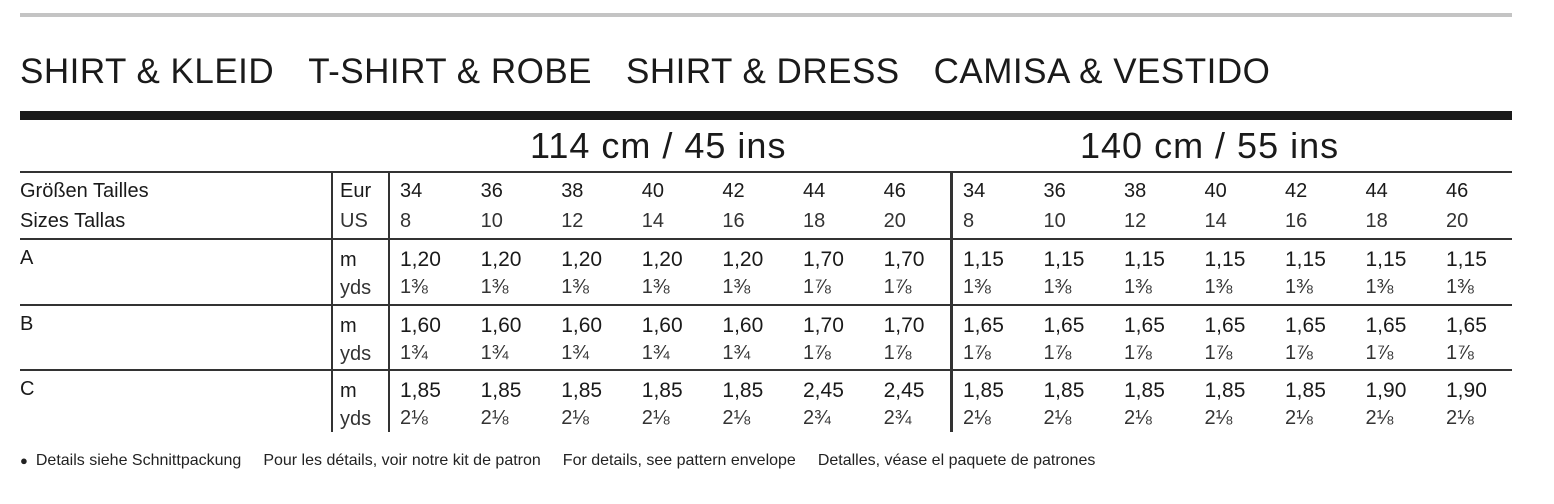 Image resolution: width=1554 pixels, height=504 pixels. I want to click on view-label: B, so click(27, 323).